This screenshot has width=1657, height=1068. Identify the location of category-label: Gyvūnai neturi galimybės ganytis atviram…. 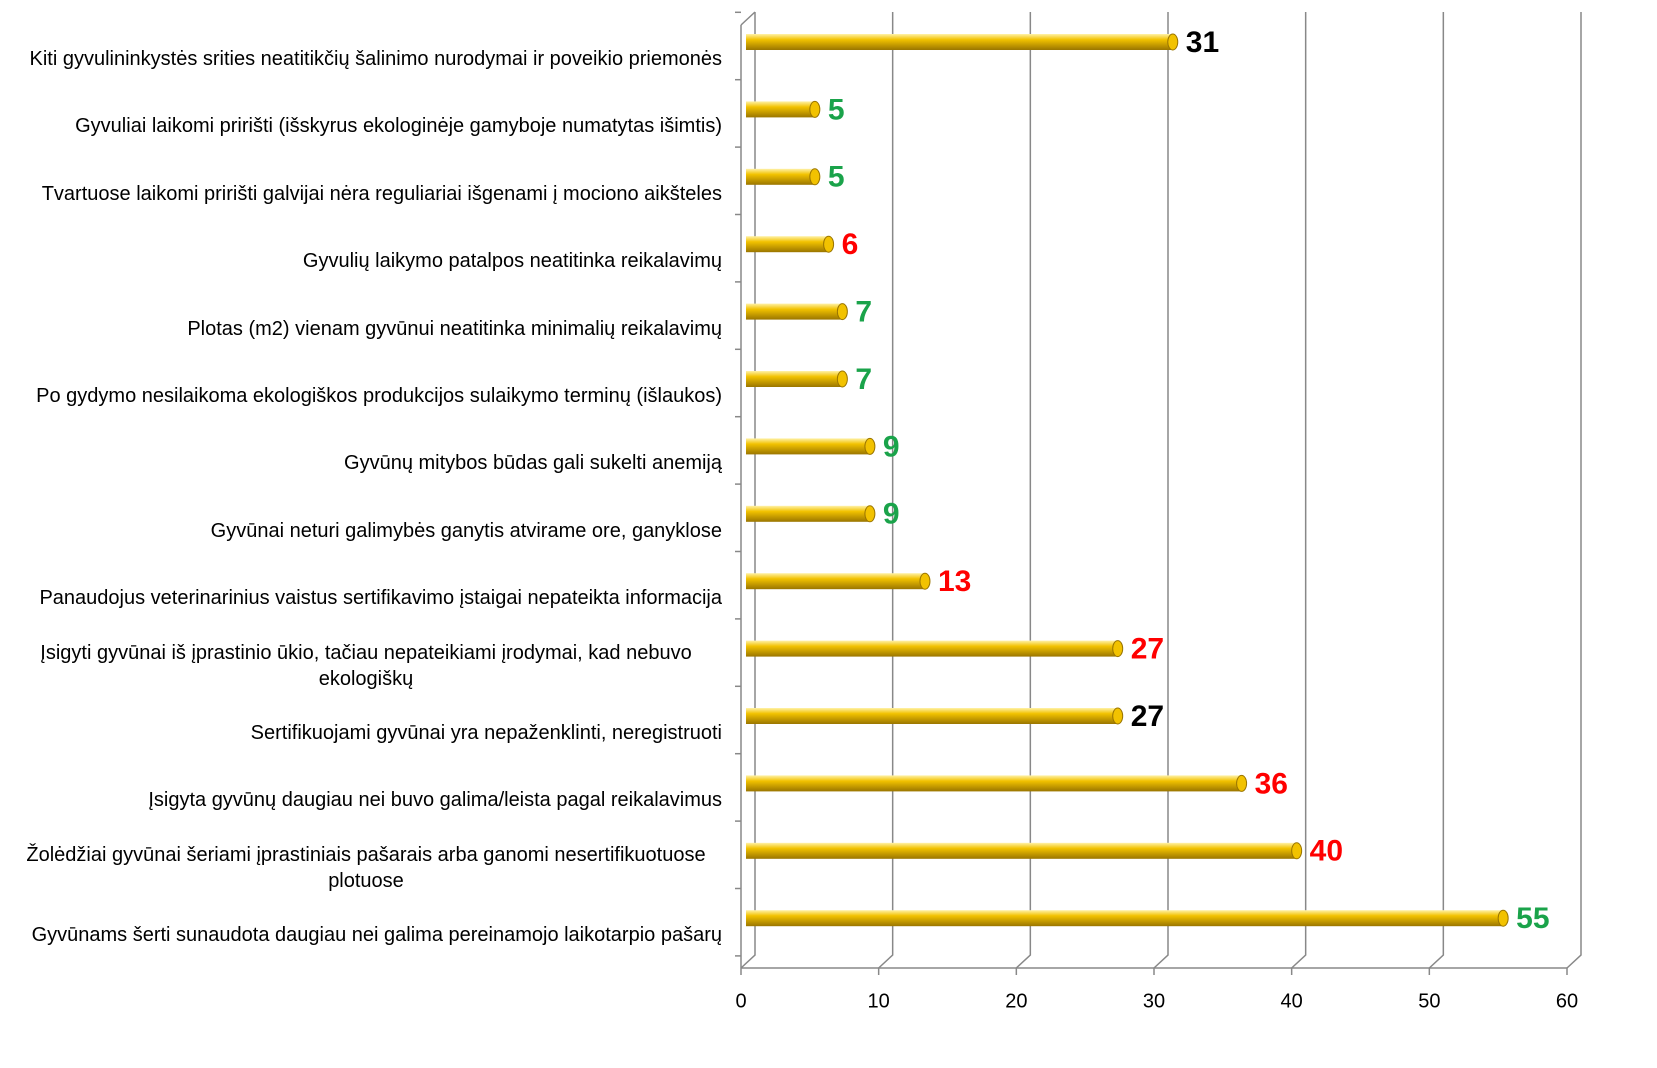
(466, 530).